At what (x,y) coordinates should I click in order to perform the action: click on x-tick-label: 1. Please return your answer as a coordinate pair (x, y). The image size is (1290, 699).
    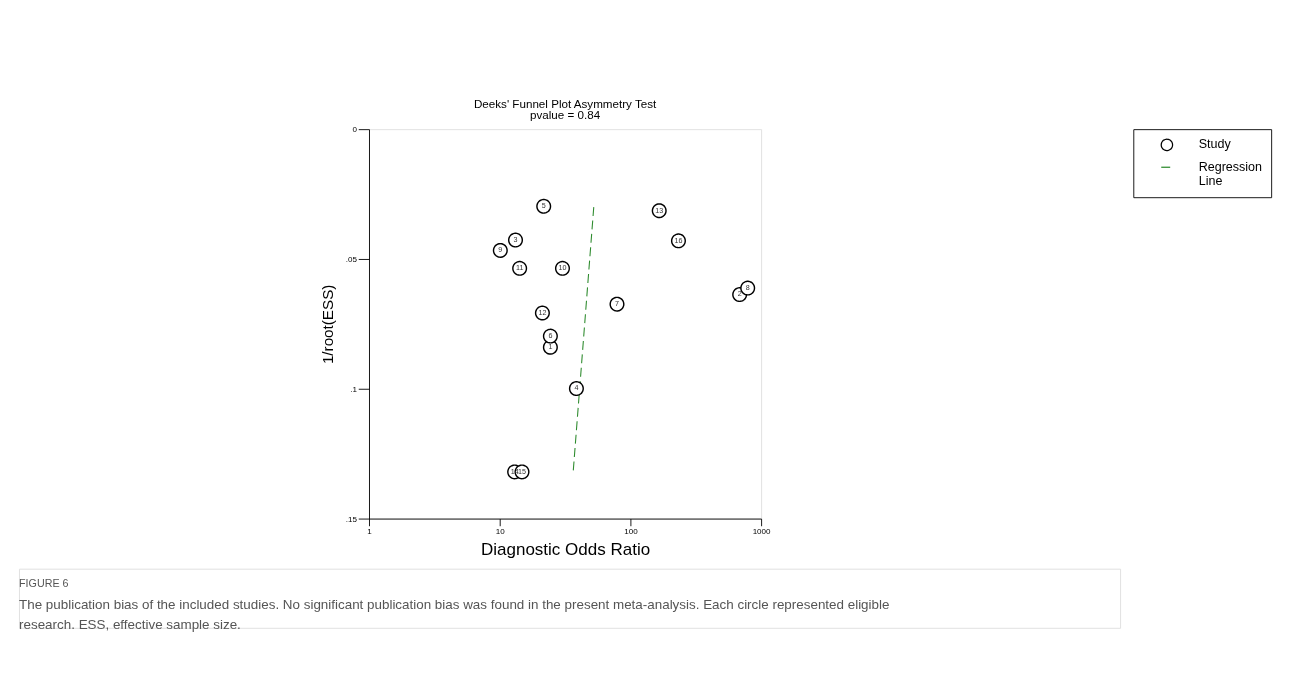
    Looking at the image, I should click on (370, 532).